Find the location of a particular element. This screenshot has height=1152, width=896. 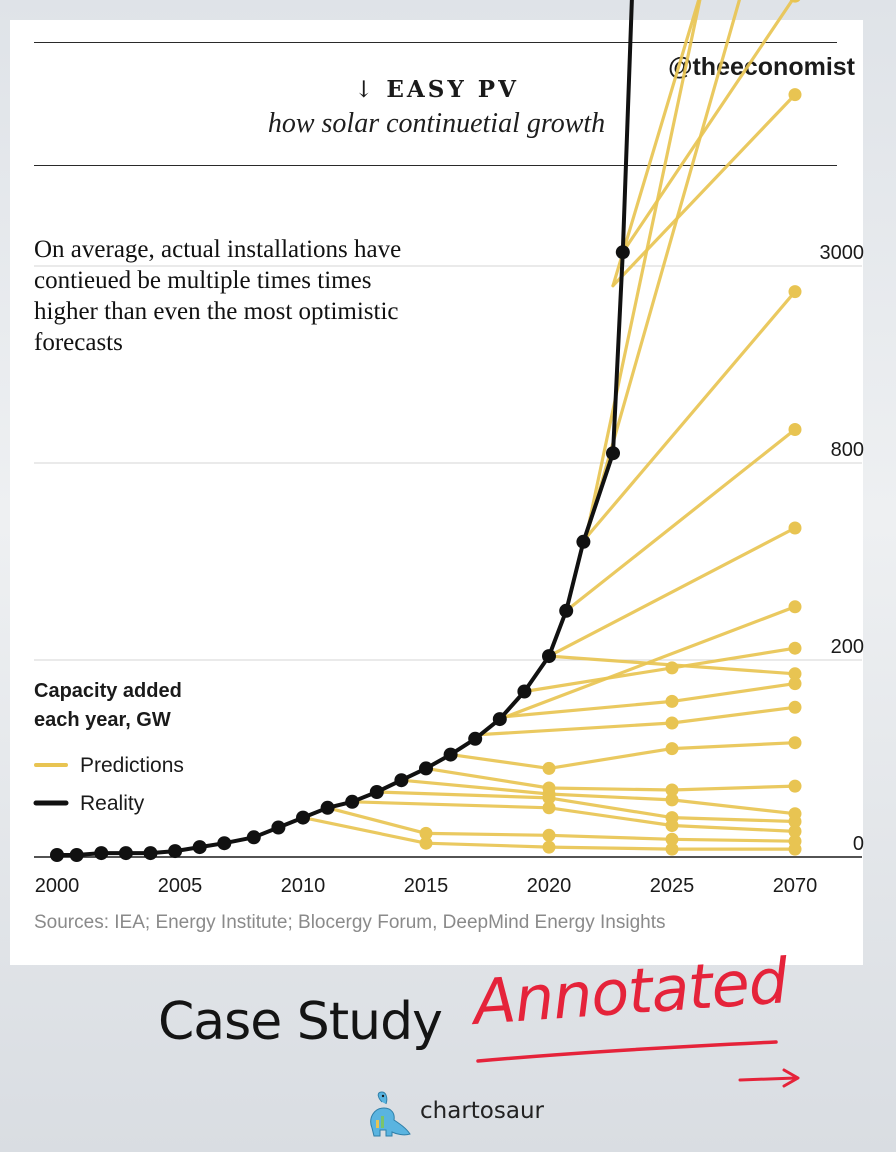

y-tick-label: 0 is located at coordinates (858, 844).